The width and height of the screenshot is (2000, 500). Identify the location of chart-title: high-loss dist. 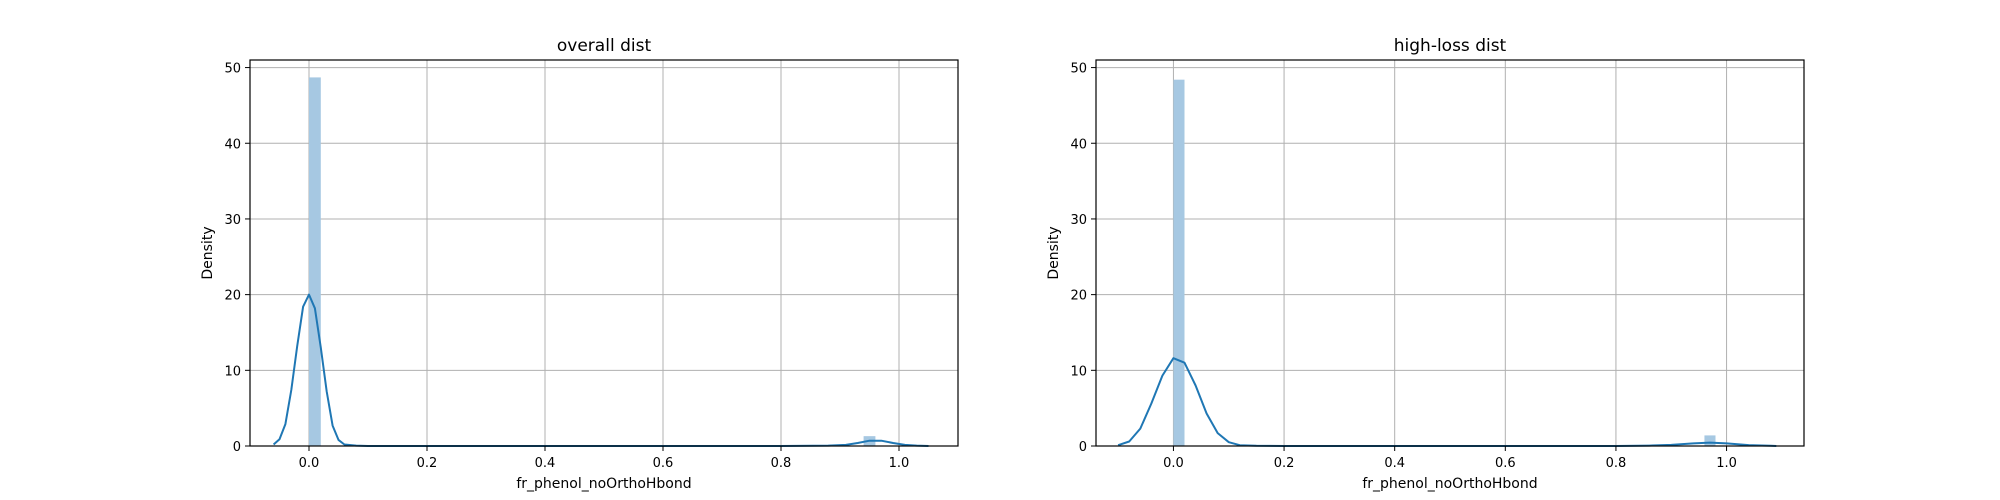
(1450, 46).